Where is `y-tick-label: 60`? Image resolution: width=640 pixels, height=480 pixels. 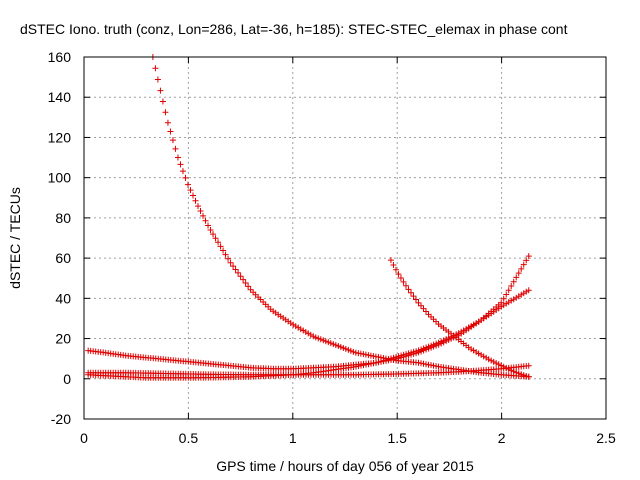 y-tick-label: 60 is located at coordinates (63, 258).